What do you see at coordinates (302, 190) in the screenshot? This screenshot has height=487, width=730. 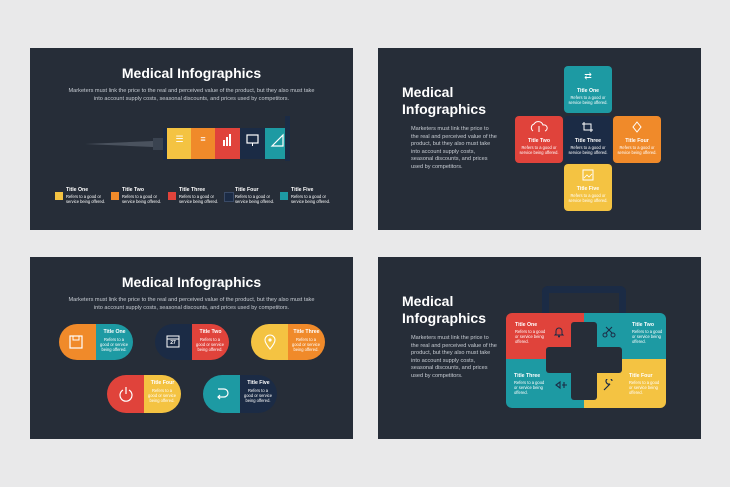 I see `legend-title: Title Five` at bounding box center [302, 190].